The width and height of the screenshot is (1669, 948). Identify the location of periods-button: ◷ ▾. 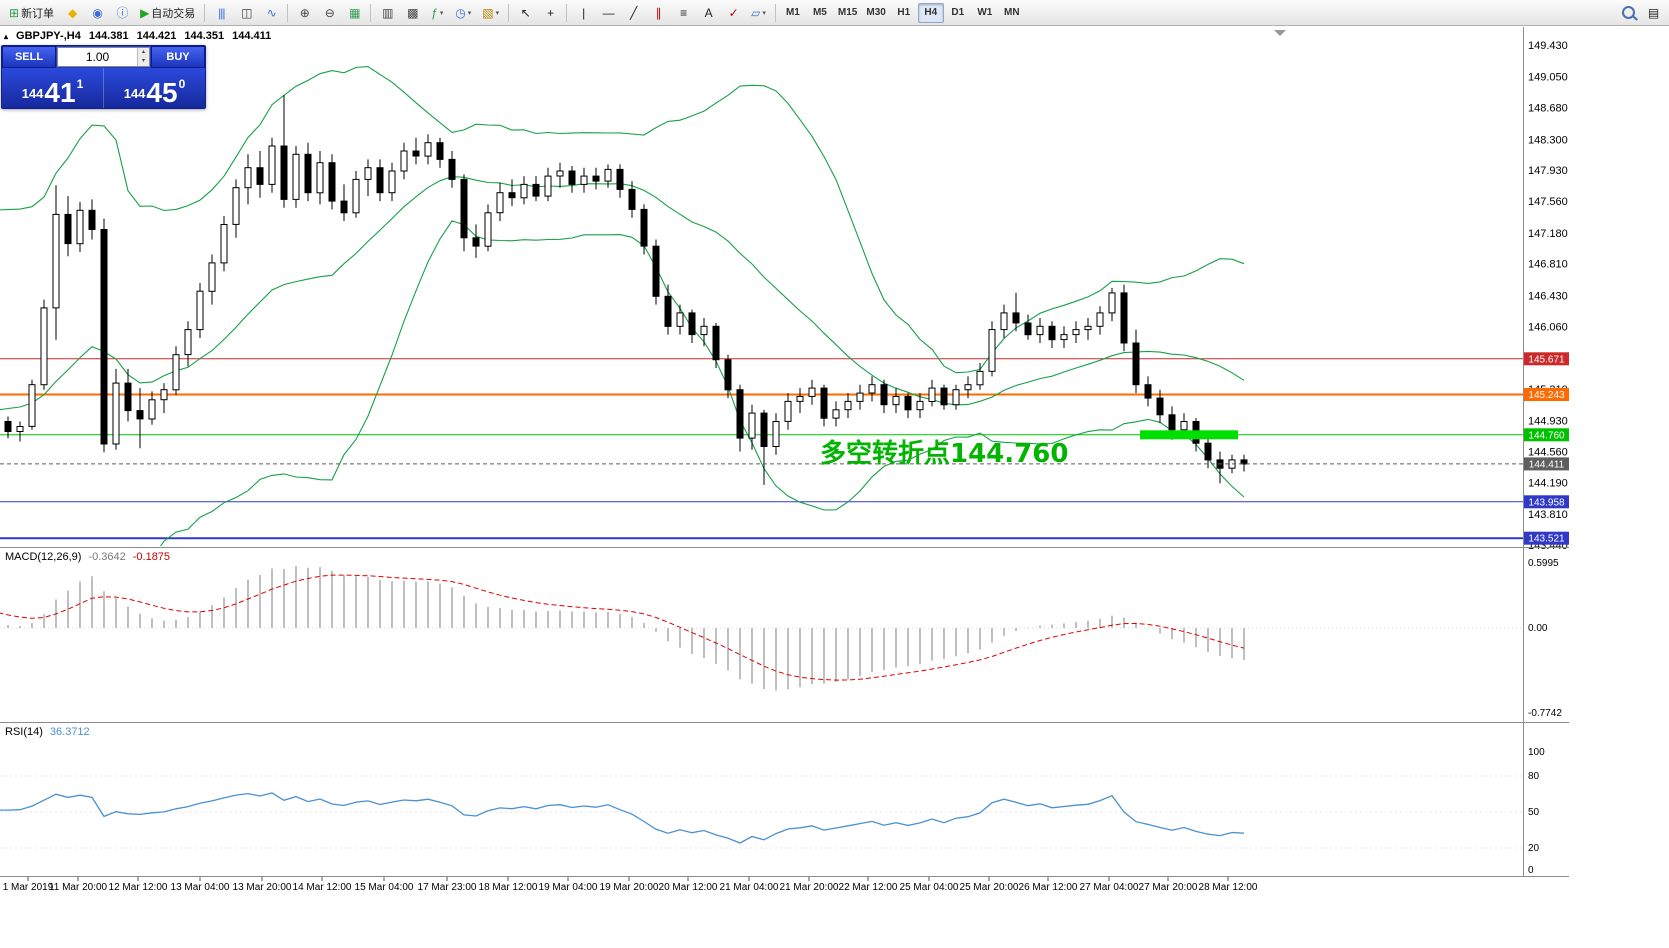
(463, 13).